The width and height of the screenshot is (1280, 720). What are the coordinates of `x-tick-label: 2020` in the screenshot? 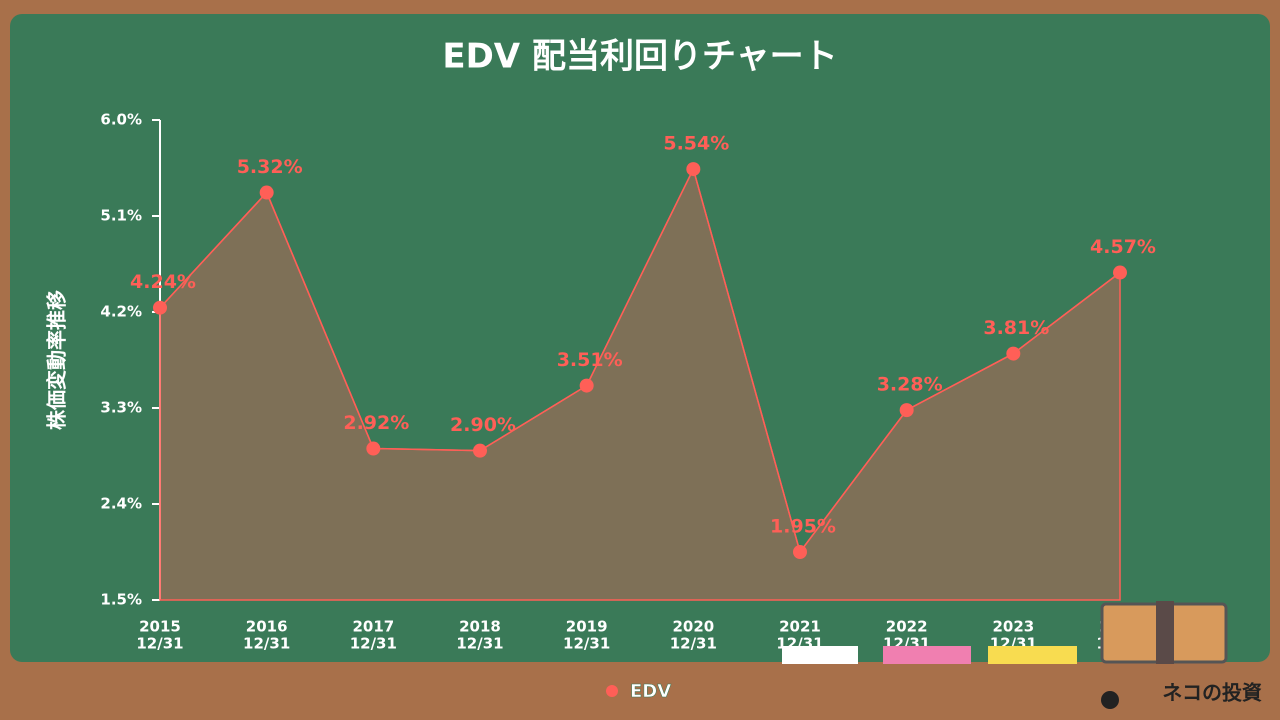 It's located at (693, 627).